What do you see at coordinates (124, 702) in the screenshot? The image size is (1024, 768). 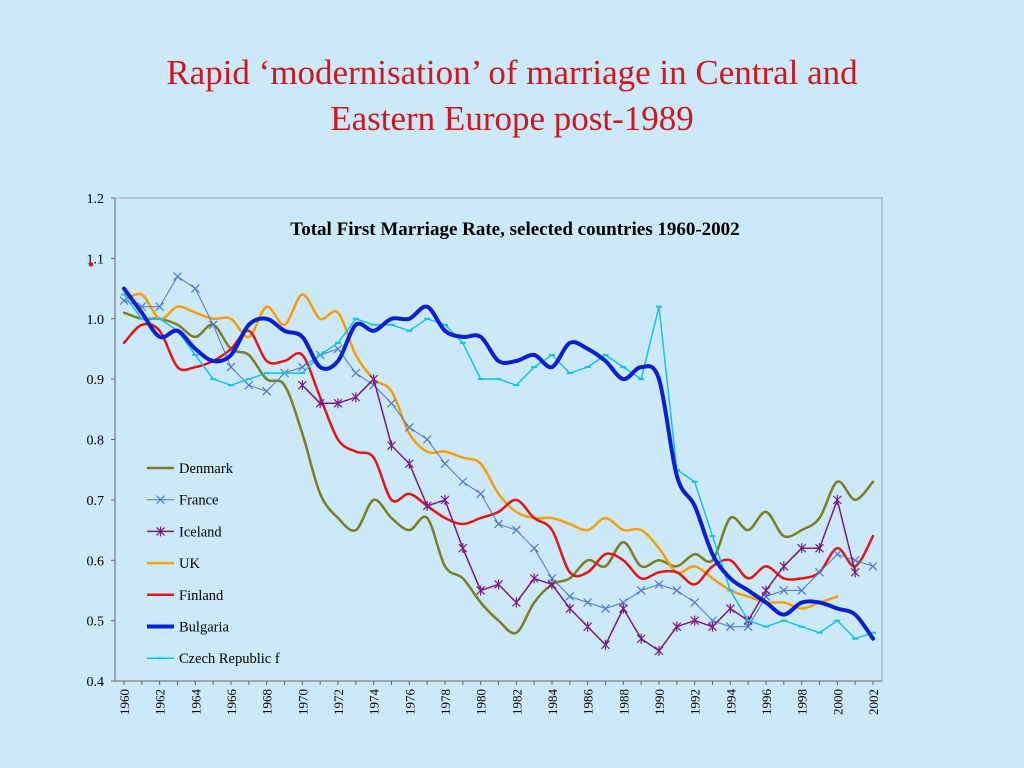 I see `x-tick-label: 1960` at bounding box center [124, 702].